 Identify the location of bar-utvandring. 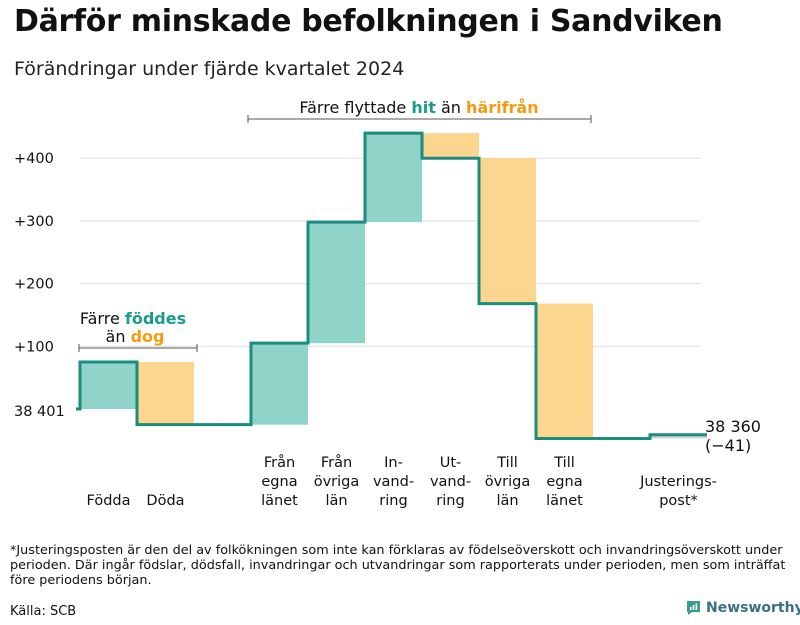
(450, 146).